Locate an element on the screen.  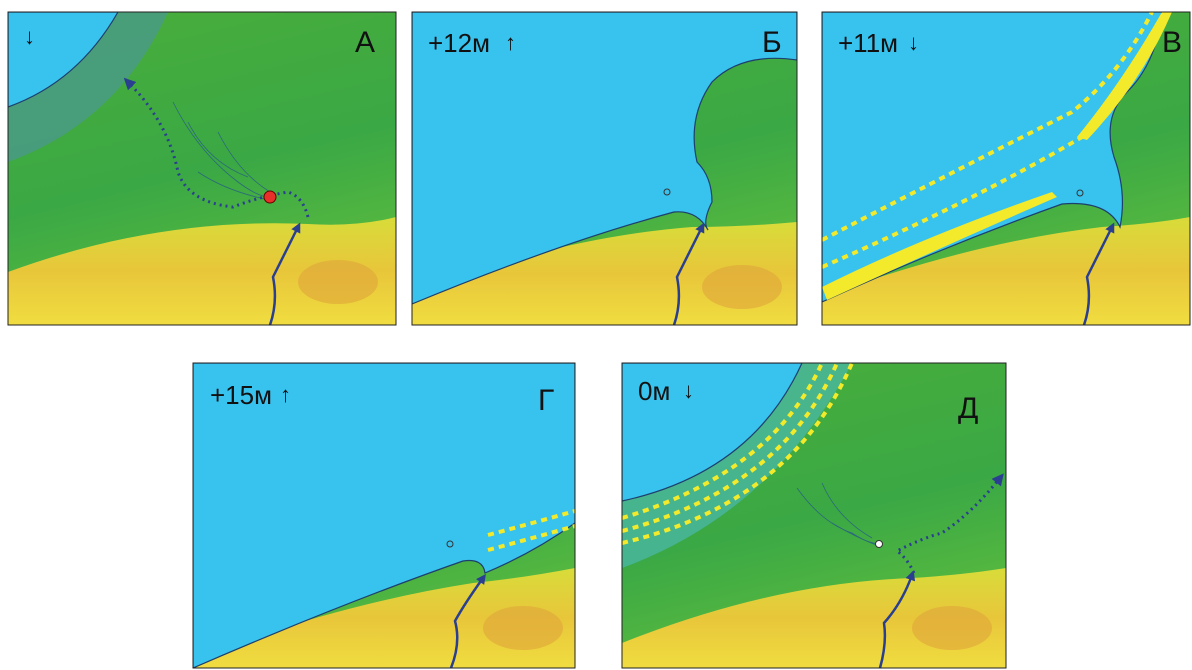
panel-d is located at coordinates (384, 515).